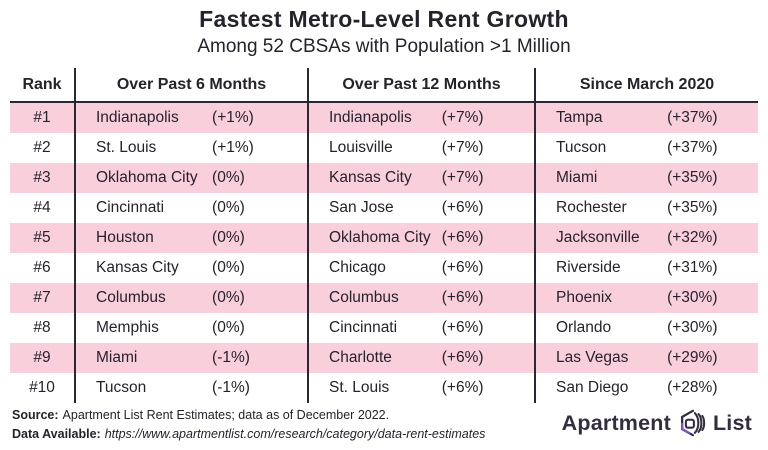 The image size is (768, 450). I want to click on since2020-cell: Riverside (+31%), so click(646, 268).